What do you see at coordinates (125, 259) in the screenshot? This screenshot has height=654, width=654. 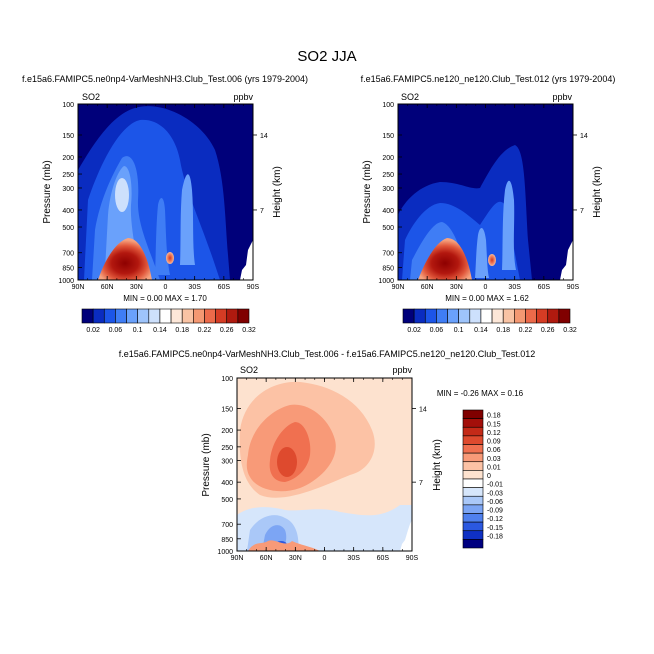 I see `panel-1-red-mound` at bounding box center [125, 259].